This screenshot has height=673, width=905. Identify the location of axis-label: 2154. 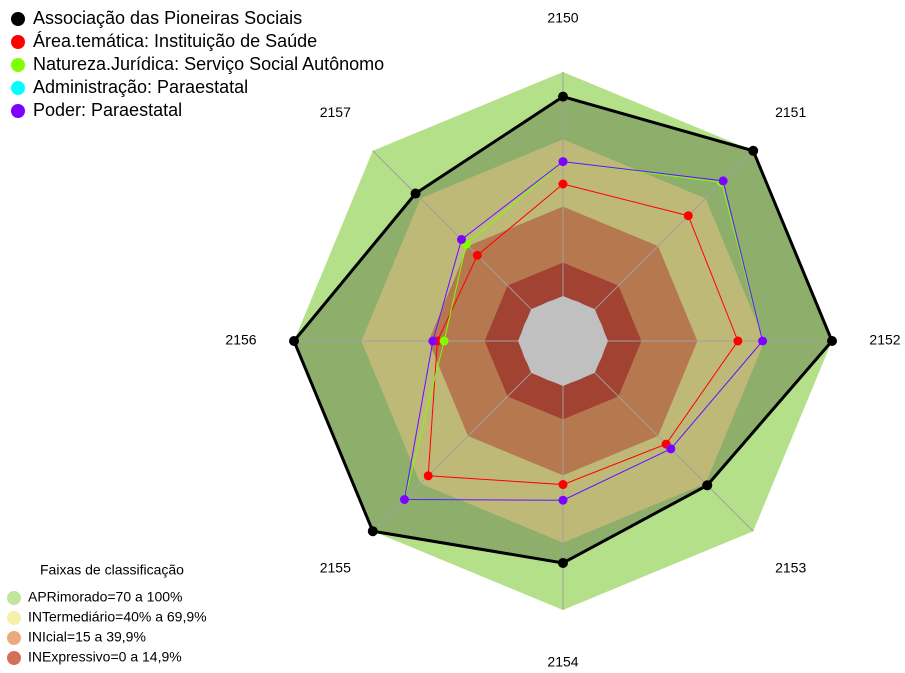
(562, 662).